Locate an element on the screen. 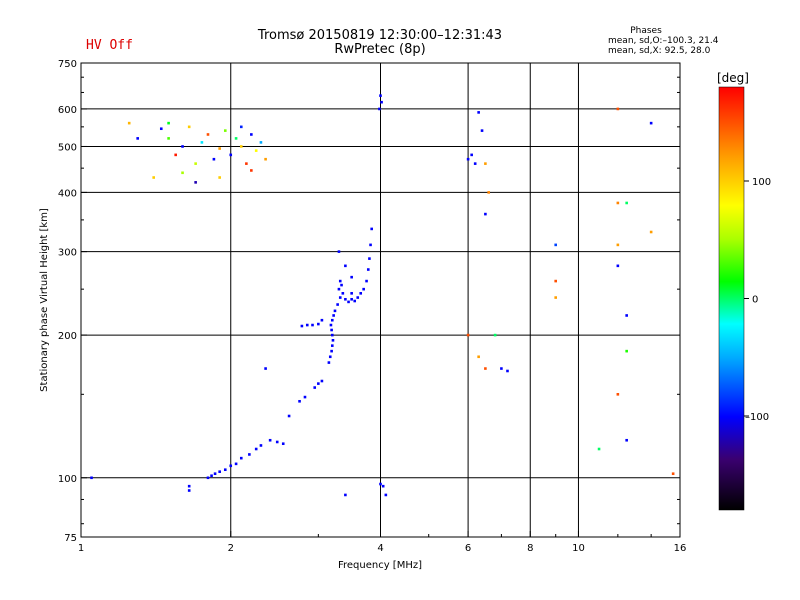 Image resolution: width=800 pixels, height=600 pixels. x-tick-label: 6 is located at coordinates (468, 548).